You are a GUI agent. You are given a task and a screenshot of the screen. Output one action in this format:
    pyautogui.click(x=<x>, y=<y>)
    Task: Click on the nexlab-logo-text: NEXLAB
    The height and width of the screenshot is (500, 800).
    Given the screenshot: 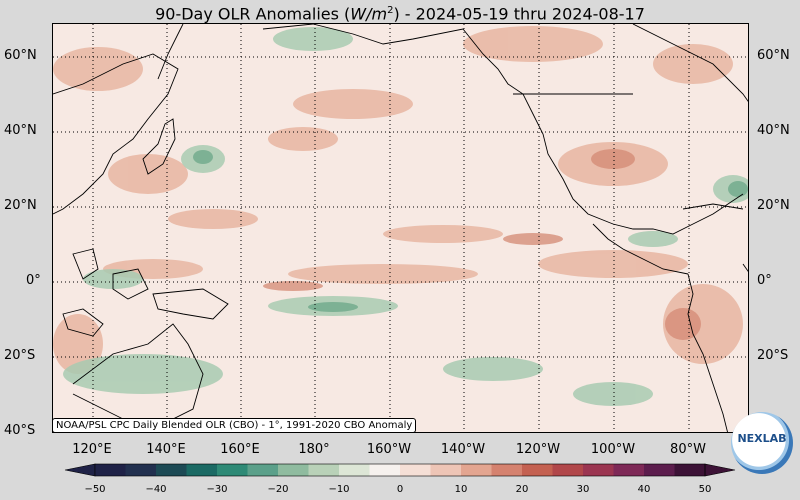 What is the action you would take?
    pyautogui.click(x=762, y=438)
    